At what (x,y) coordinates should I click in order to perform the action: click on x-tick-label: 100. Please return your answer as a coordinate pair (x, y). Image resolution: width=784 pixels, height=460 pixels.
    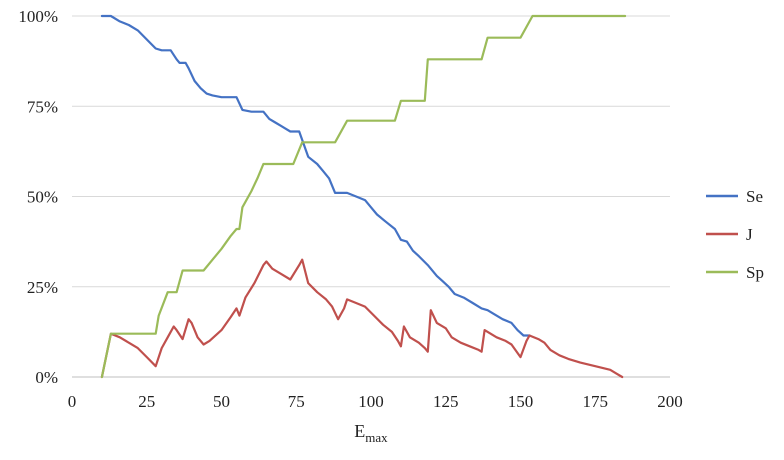
    Looking at the image, I should click on (371, 401).